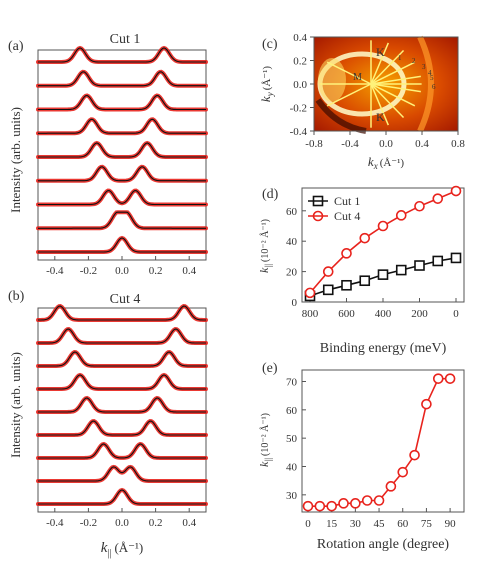 The width and height of the screenshot is (500, 568). What do you see at coordinates (292, 242) in the screenshot?
I see `d-ytick-label-2: 40` at bounding box center [292, 242].